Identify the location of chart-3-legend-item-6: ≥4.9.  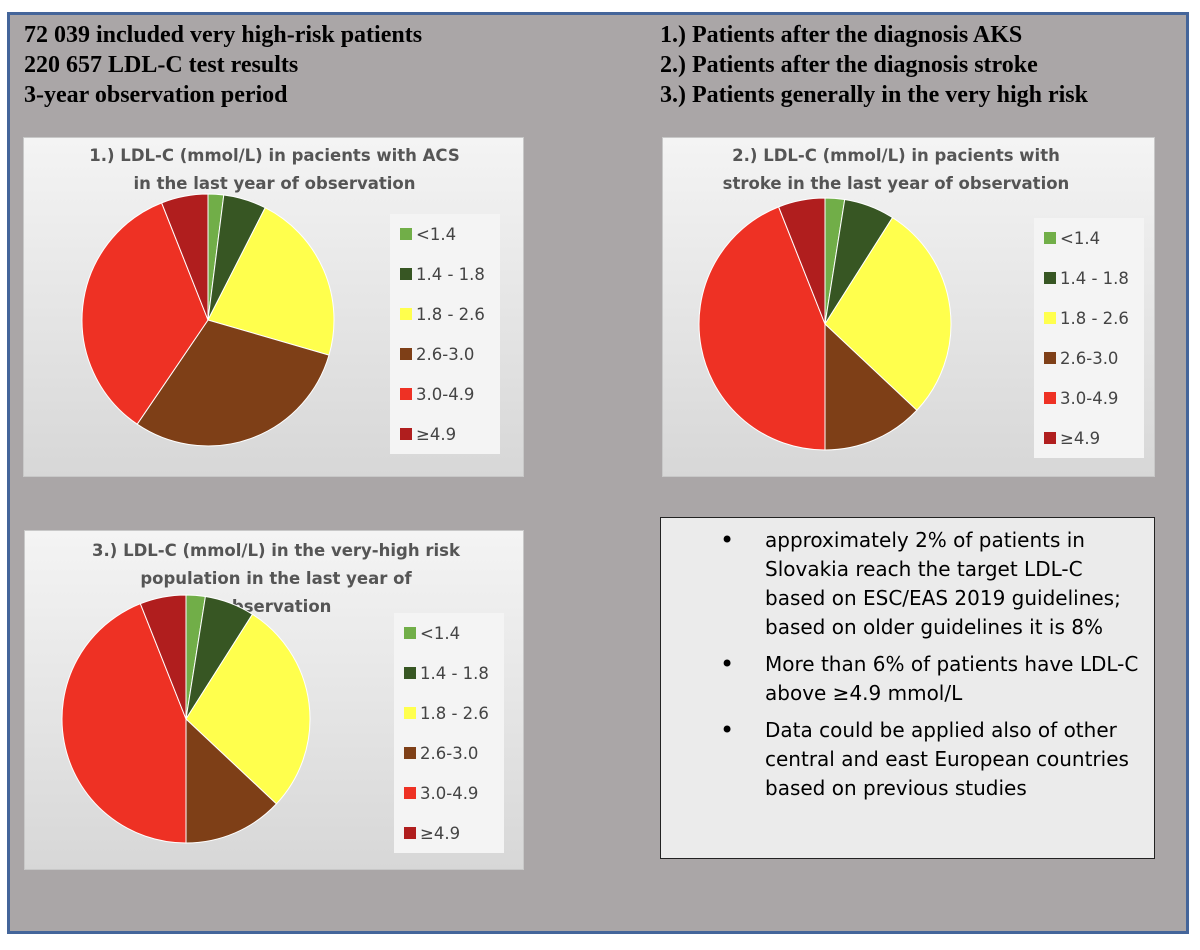
(432, 833).